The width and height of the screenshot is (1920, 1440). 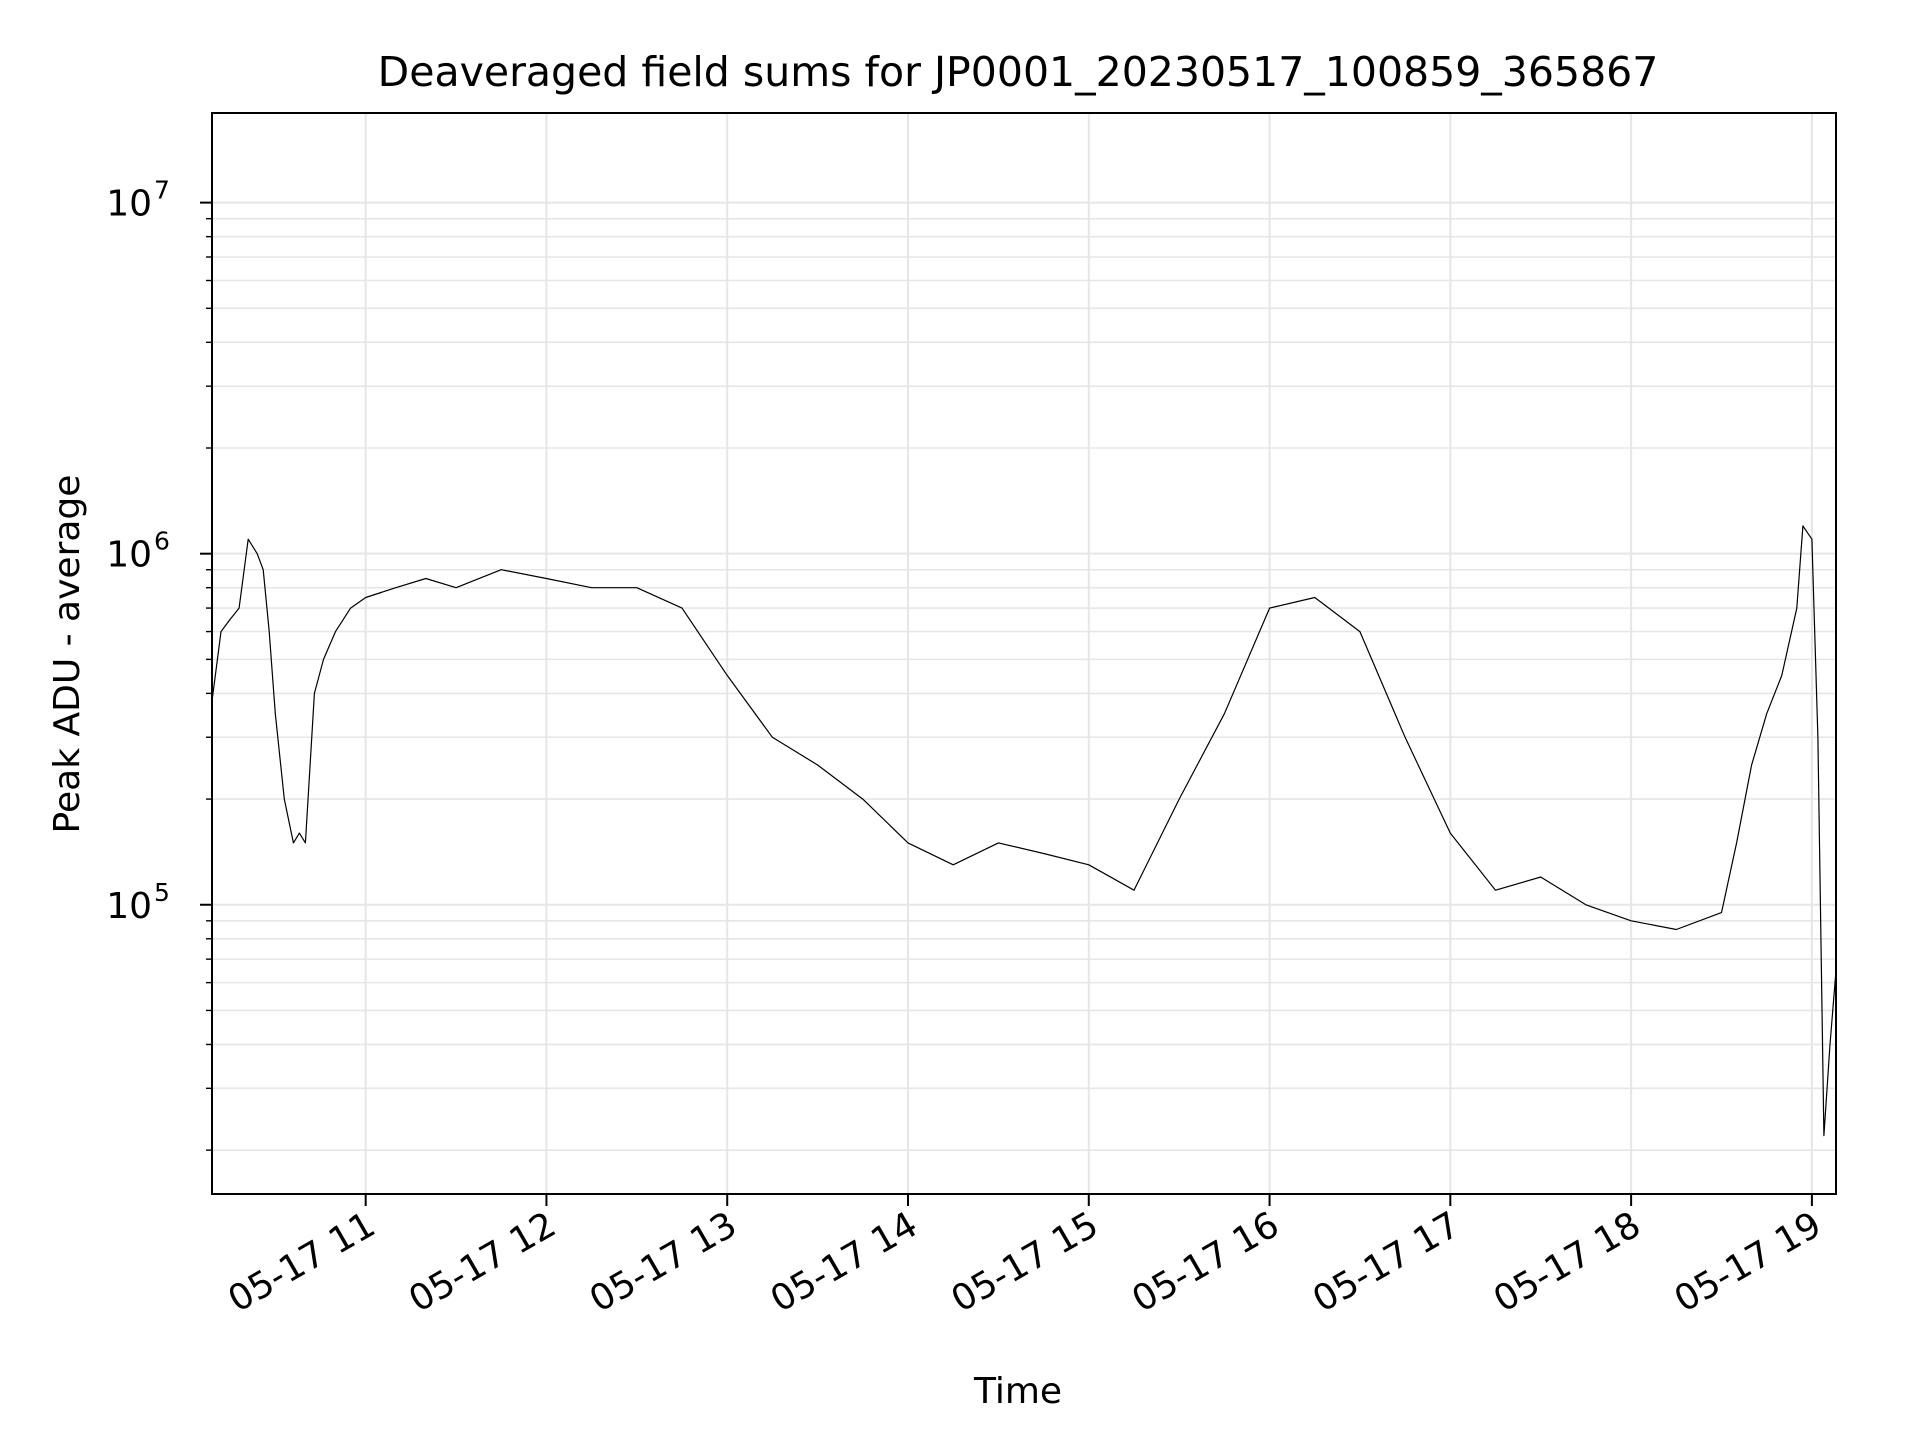 What do you see at coordinates (1017, 1391) in the screenshot?
I see `x-axis-label: Time` at bounding box center [1017, 1391].